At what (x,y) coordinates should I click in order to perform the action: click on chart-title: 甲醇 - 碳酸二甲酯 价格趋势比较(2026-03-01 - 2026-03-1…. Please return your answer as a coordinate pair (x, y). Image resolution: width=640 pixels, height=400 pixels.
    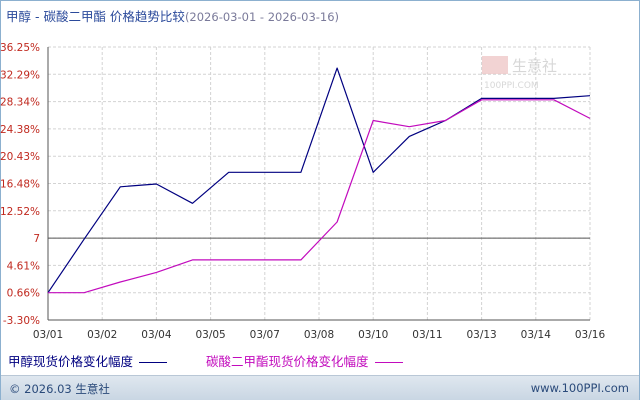
    Looking at the image, I should click on (172, 15).